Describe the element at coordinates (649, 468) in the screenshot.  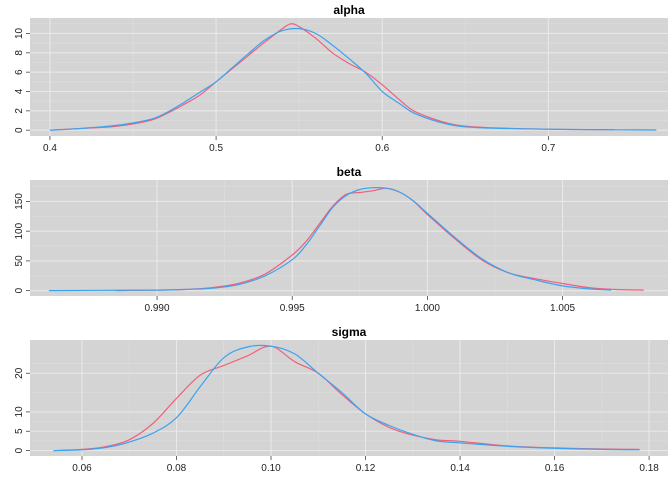
I see `x-tick-label: 0.18` at that location.